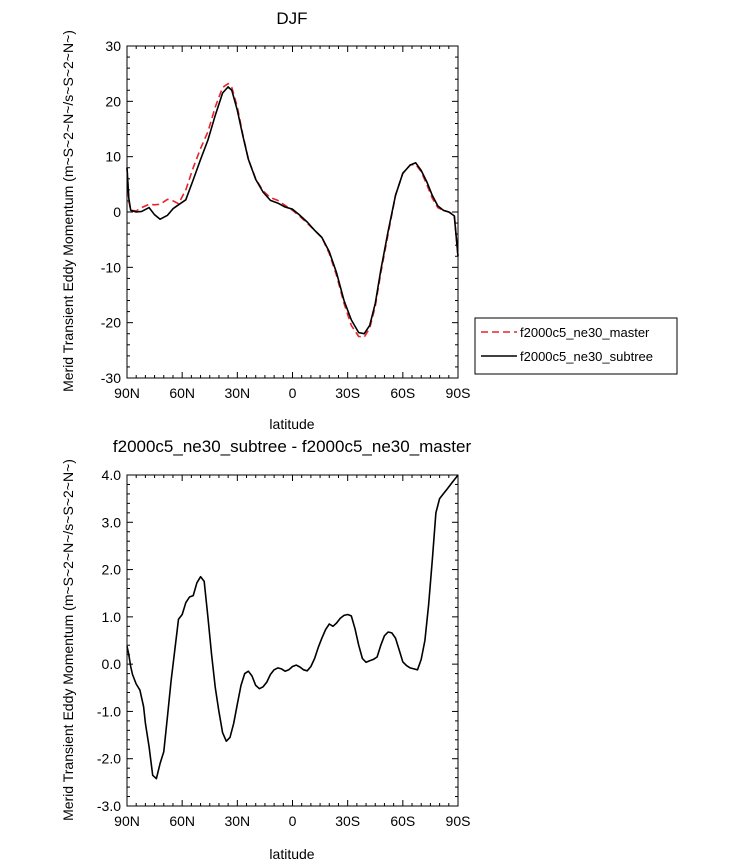  I want to click on y-tick-label: 2.0, so click(112, 570).